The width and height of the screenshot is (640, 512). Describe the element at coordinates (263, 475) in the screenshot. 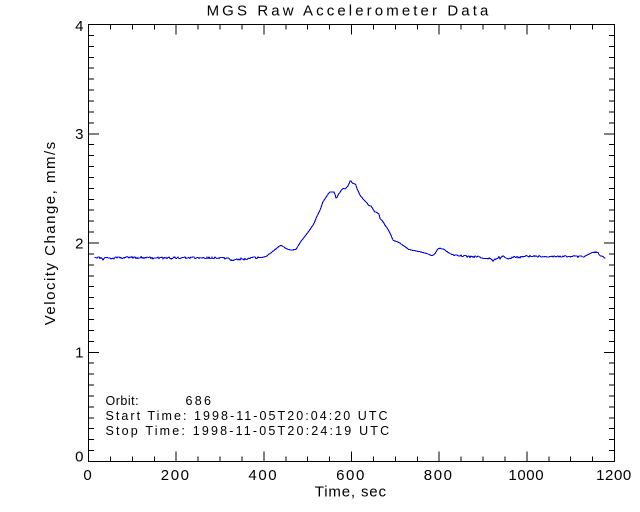

I see `svg-text: 400` at that location.